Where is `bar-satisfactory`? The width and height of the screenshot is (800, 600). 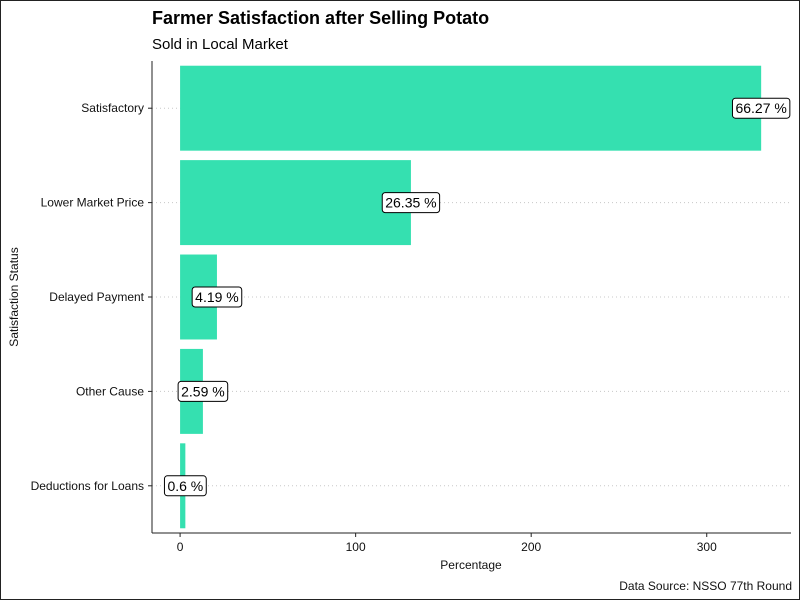 bar-satisfactory is located at coordinates (471, 108).